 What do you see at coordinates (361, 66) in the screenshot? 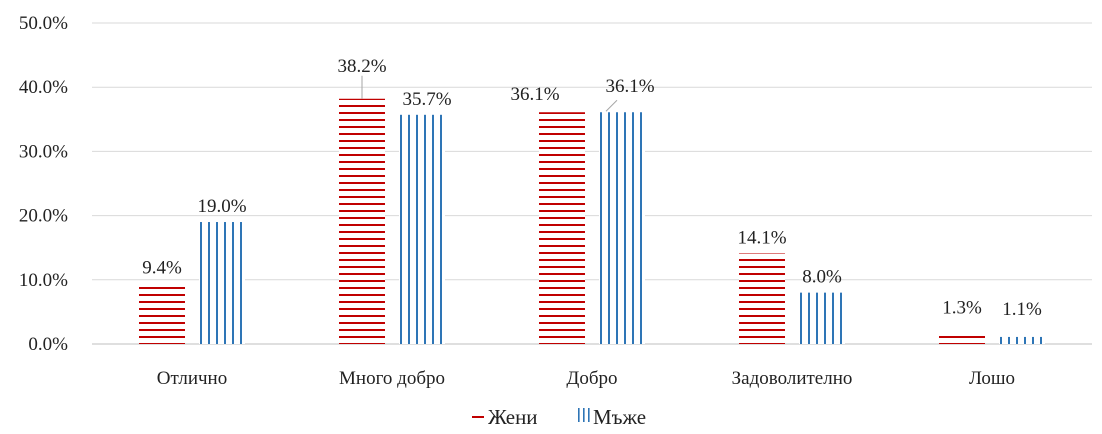
I see `data-label: 38.2%` at bounding box center [361, 66].